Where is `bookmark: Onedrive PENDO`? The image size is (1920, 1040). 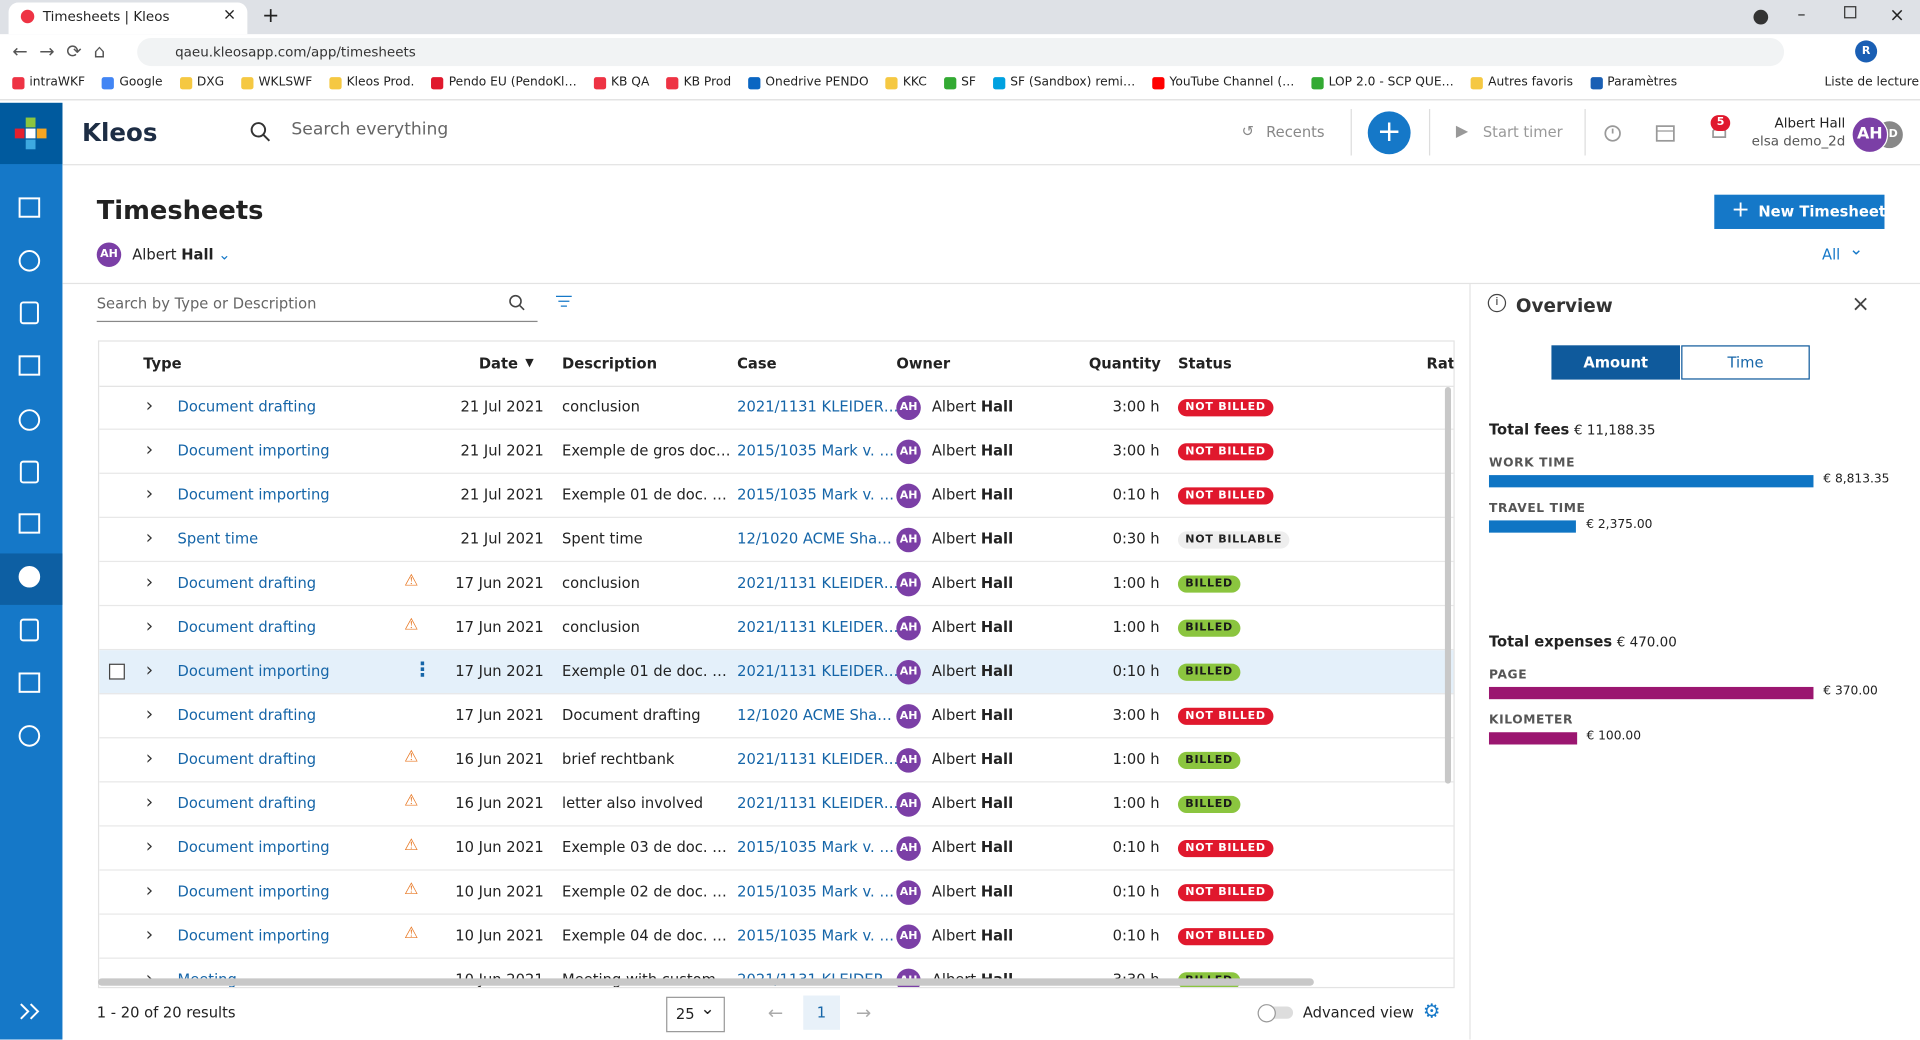
bookmark: Onedrive PENDO is located at coordinates (808, 82).